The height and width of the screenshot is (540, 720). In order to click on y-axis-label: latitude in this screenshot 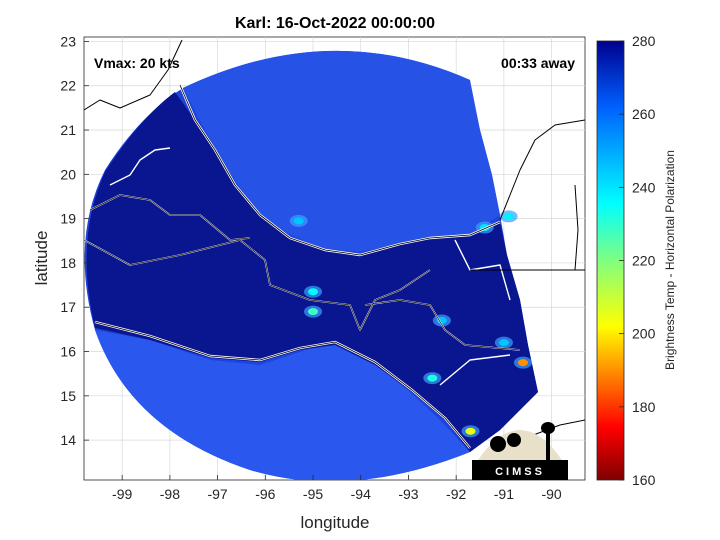, I will do `click(41, 258)`.